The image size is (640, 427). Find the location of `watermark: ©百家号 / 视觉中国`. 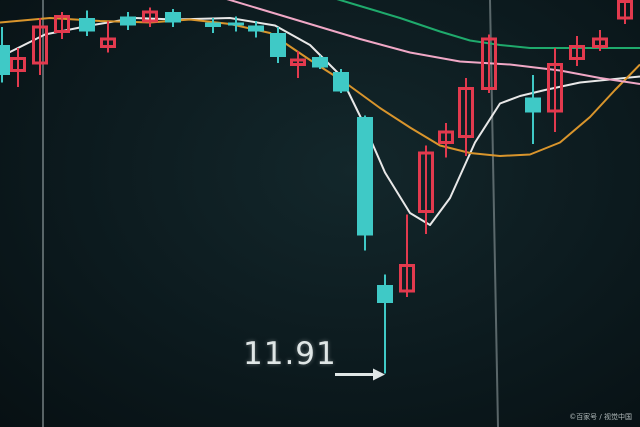

watermark: ©百家号 / 视觉中国 is located at coordinates (600, 417).